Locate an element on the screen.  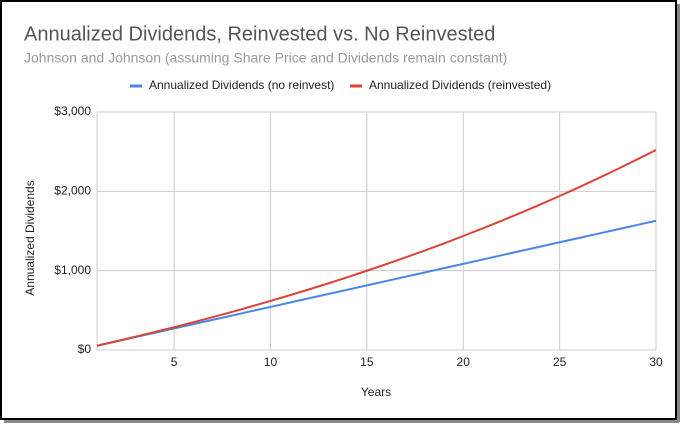
legend-label: Annualized Dividends (no reinvest) is located at coordinates (241, 85).